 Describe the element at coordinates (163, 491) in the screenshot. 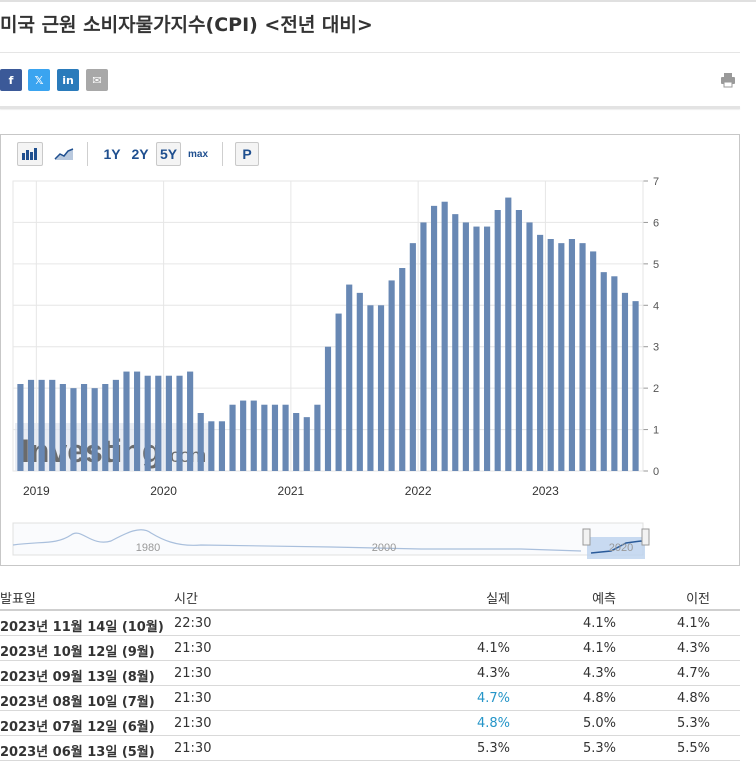

I see `x-tick-label: 2020` at that location.